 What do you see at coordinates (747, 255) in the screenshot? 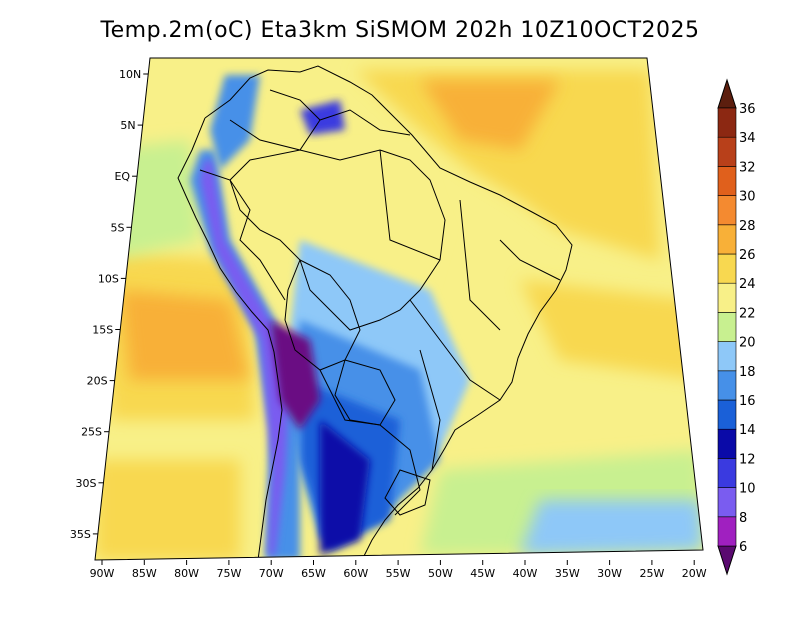
I see `colorbar-label: 26` at bounding box center [747, 255].